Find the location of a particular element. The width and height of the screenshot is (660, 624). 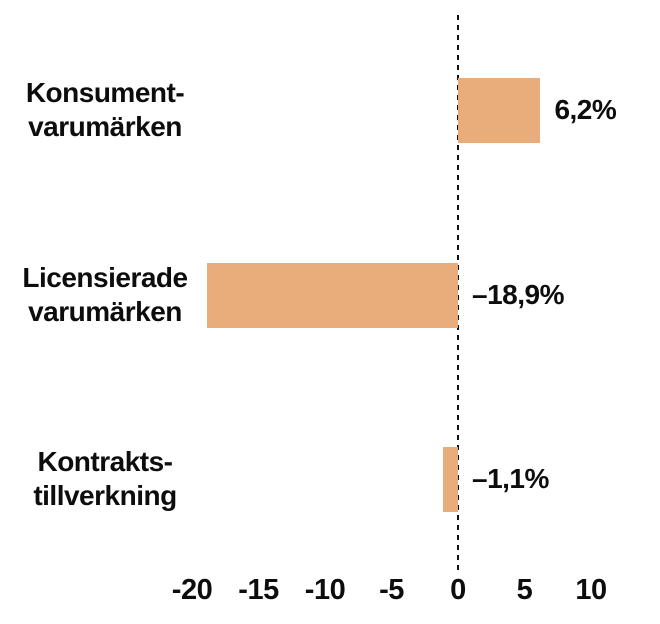

x-axis: -20 -15 -10 -5 0 5 10 is located at coordinates (330, 591).